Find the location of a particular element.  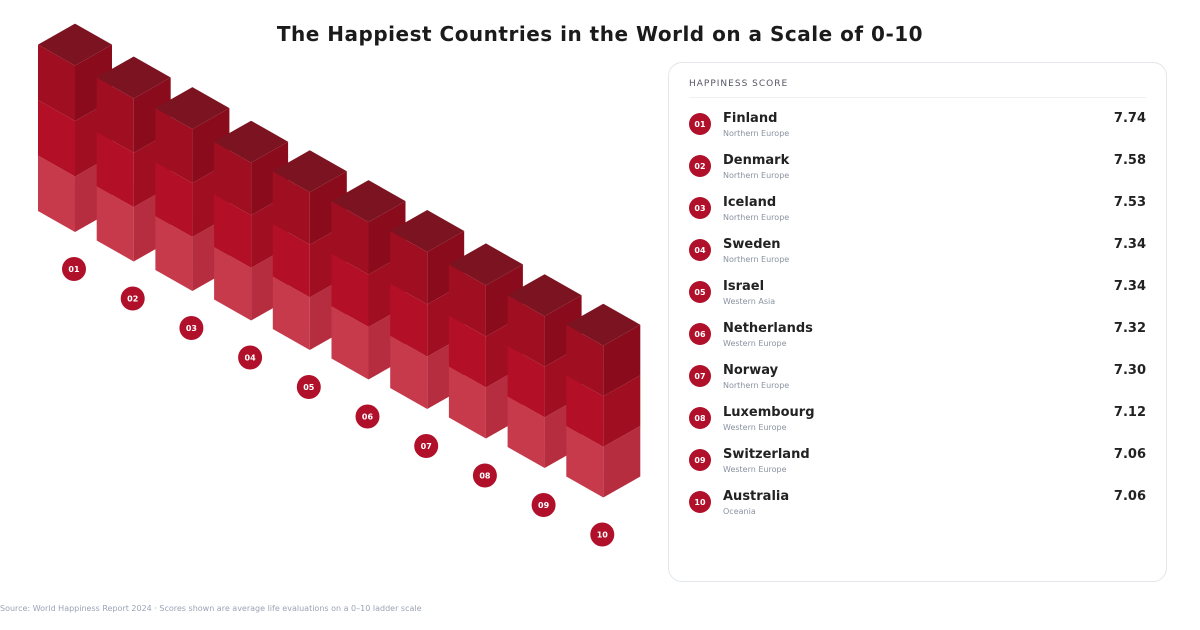

ranking-row: 05 Israel Western Asia 7.34 is located at coordinates (917, 293).